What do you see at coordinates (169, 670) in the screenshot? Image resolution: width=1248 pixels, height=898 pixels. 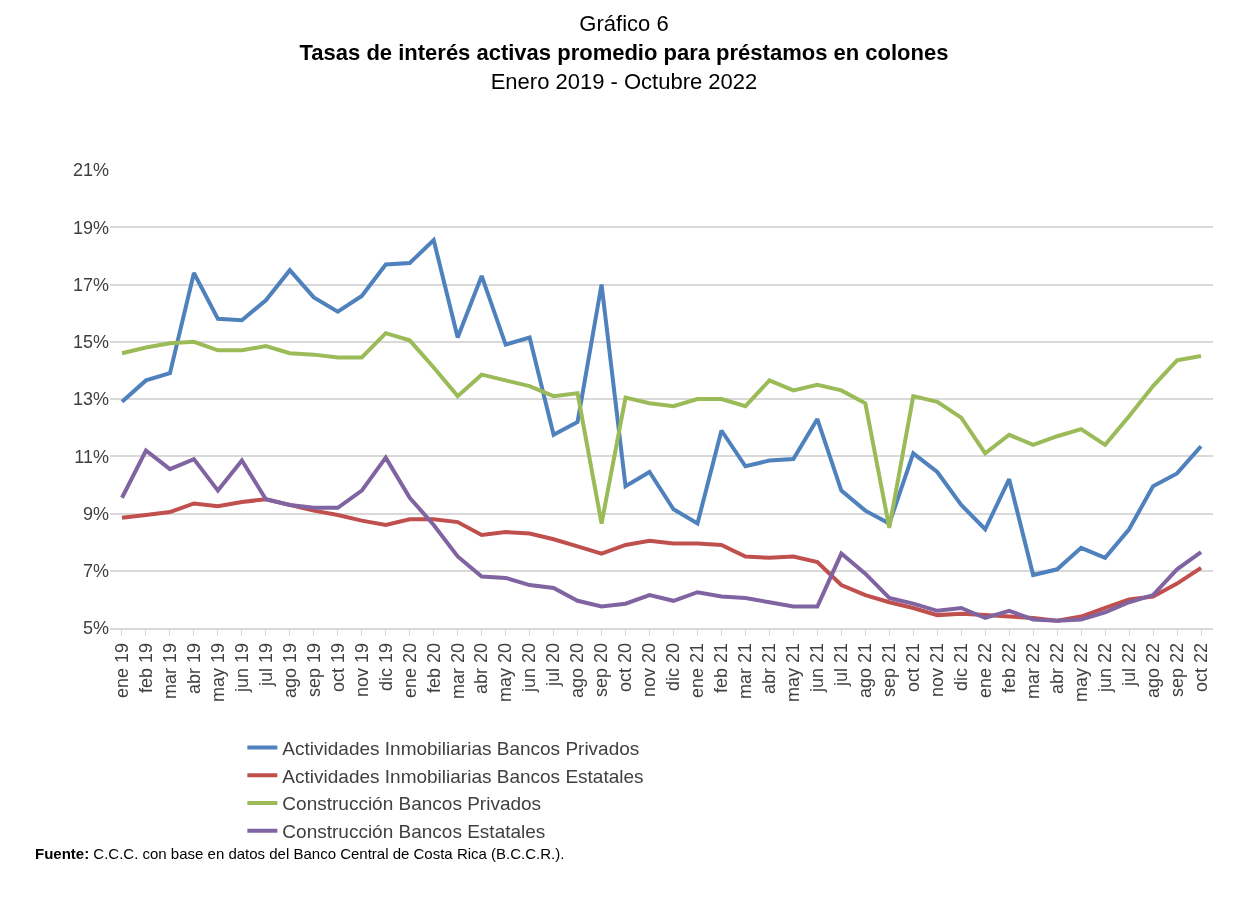 I see `x-tick-label: mar 19` at bounding box center [169, 670].